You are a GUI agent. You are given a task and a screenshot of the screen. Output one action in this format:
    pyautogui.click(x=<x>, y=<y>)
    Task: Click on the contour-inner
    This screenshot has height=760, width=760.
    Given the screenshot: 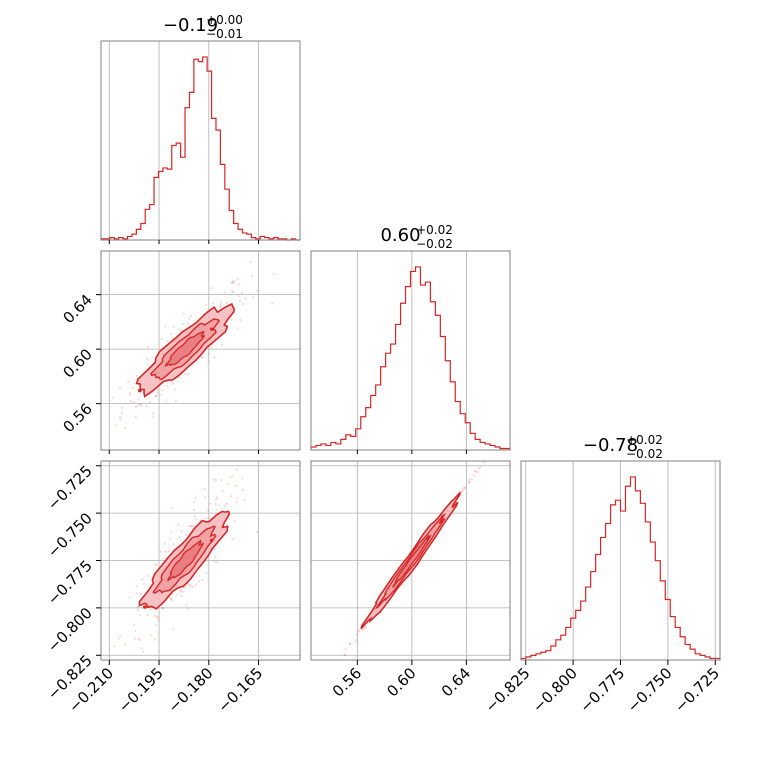 What is the action you would take?
    pyautogui.click(x=412, y=561)
    